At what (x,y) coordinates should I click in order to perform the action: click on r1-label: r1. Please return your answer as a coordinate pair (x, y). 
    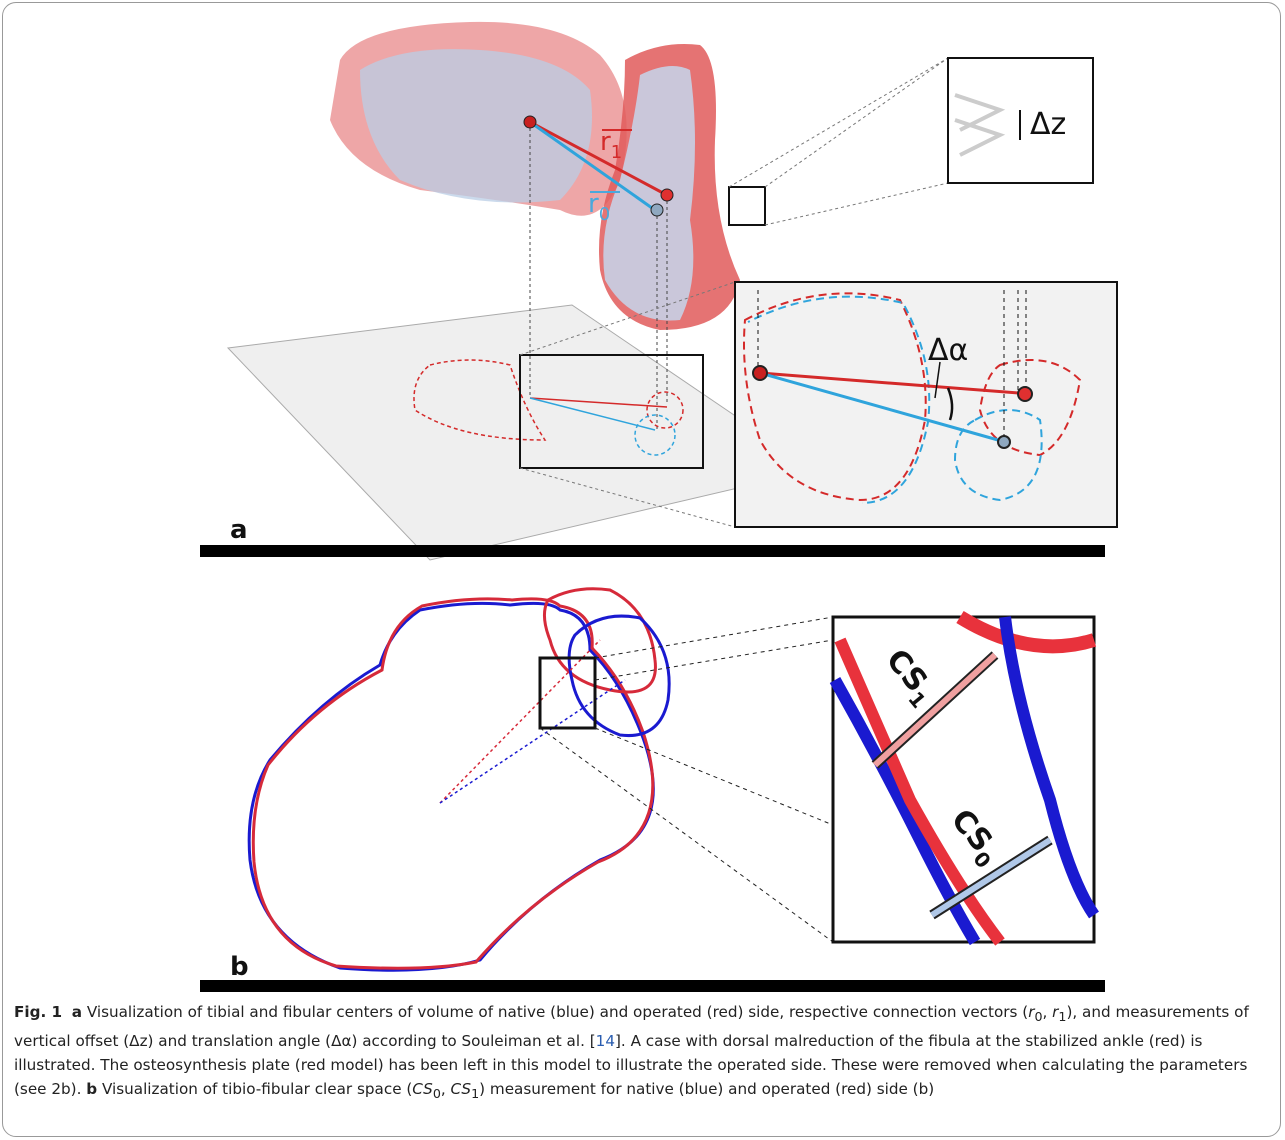
    Looking at the image, I should click on (611, 145).